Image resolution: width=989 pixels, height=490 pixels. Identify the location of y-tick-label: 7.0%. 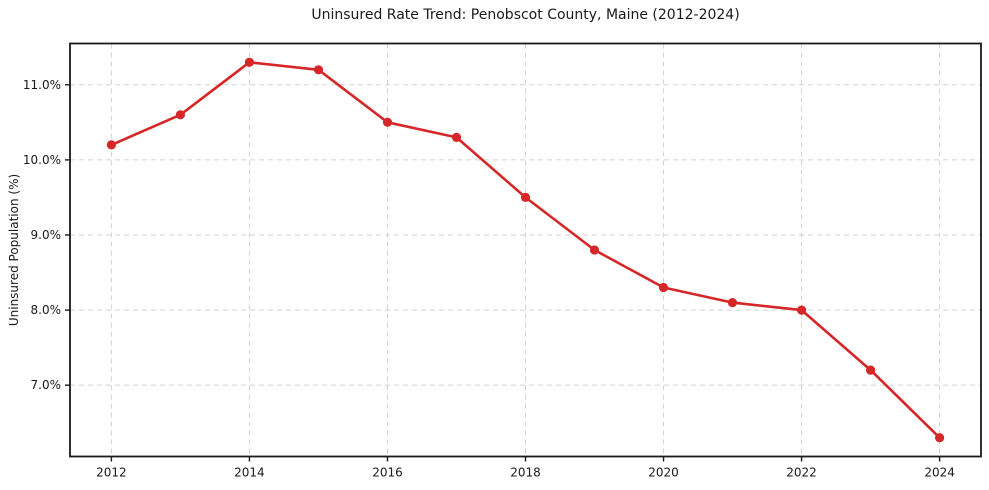
(46, 385).